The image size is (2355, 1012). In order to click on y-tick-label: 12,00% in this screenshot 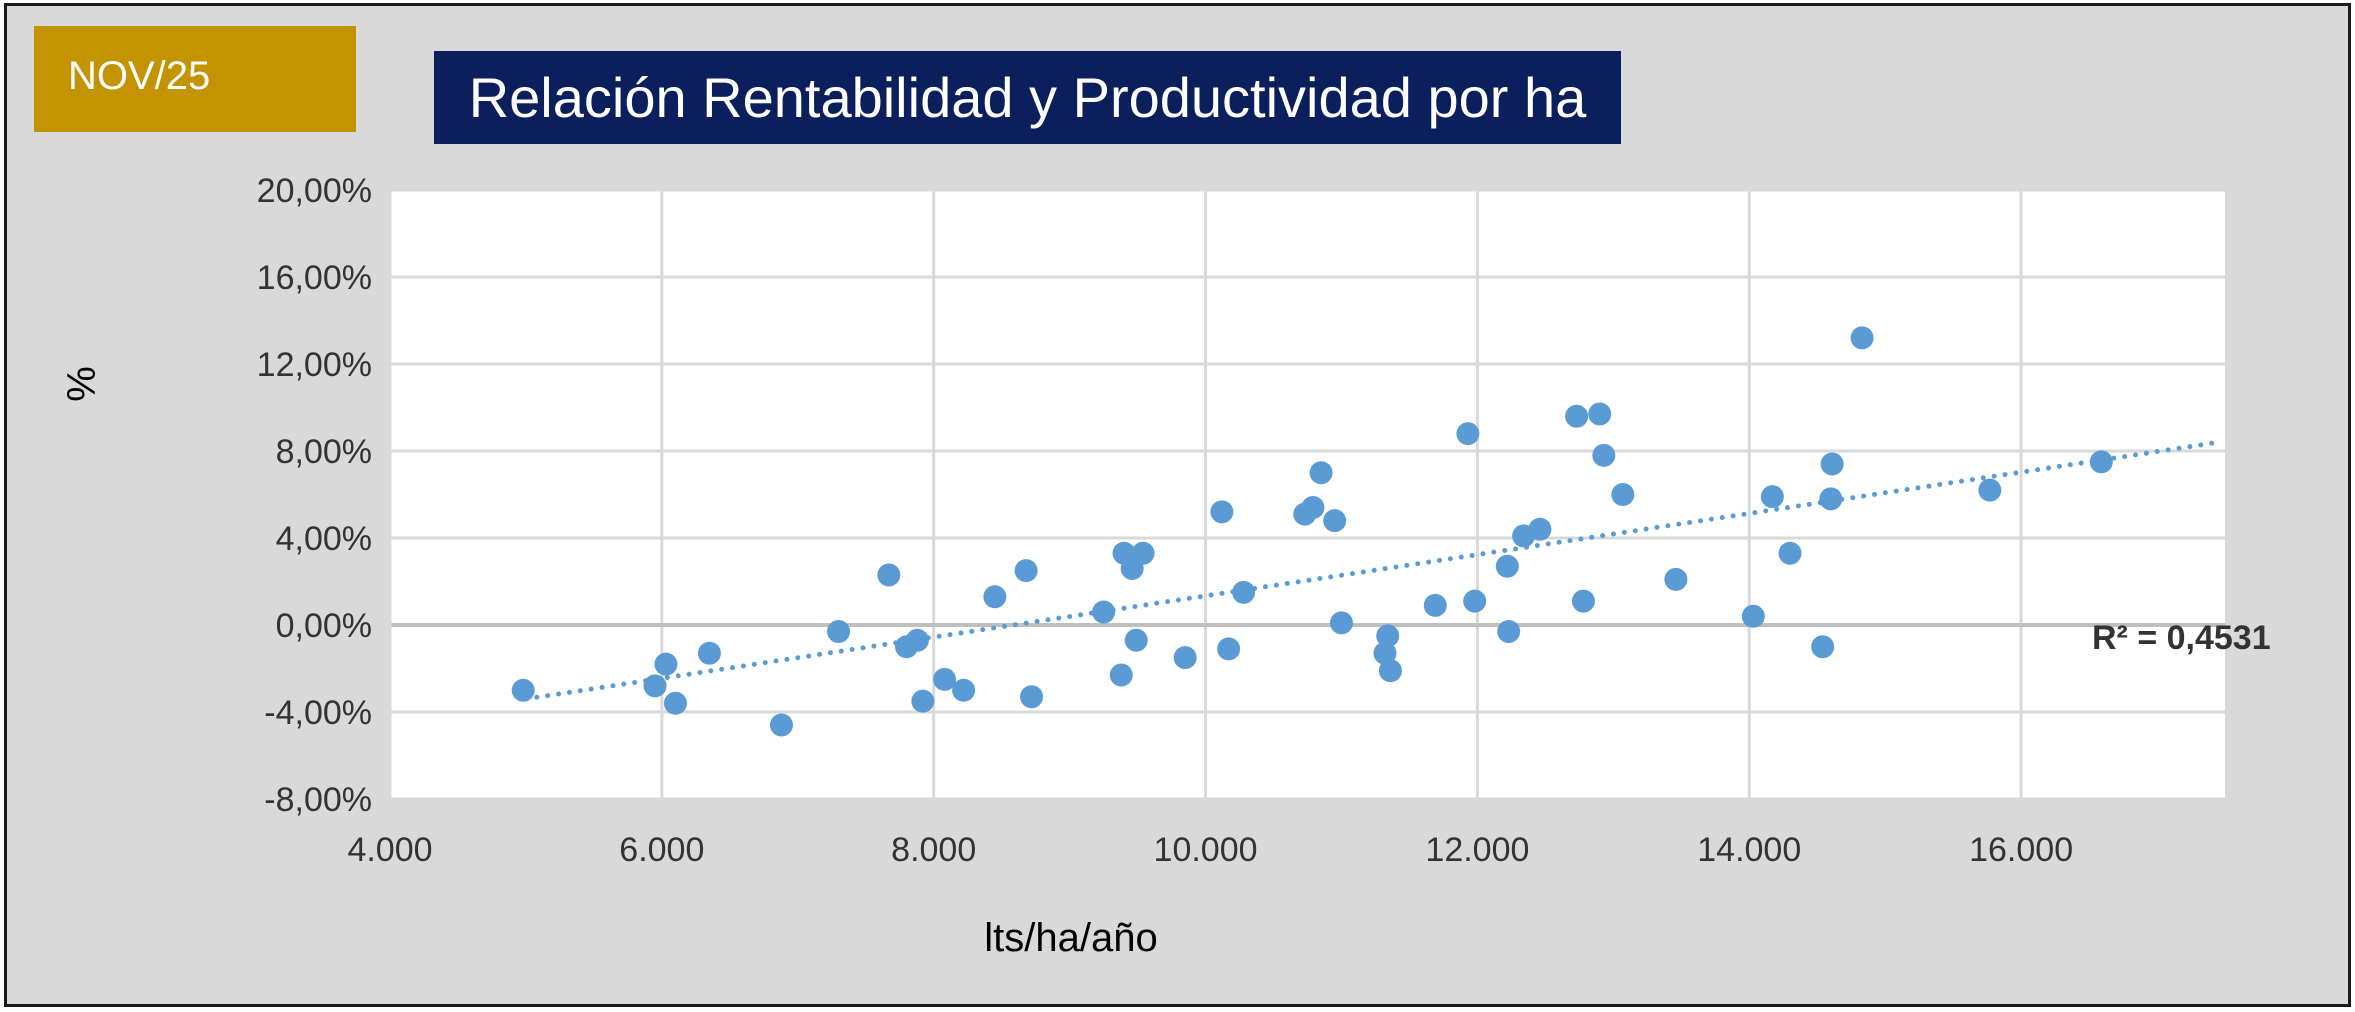, I will do `click(314, 365)`.